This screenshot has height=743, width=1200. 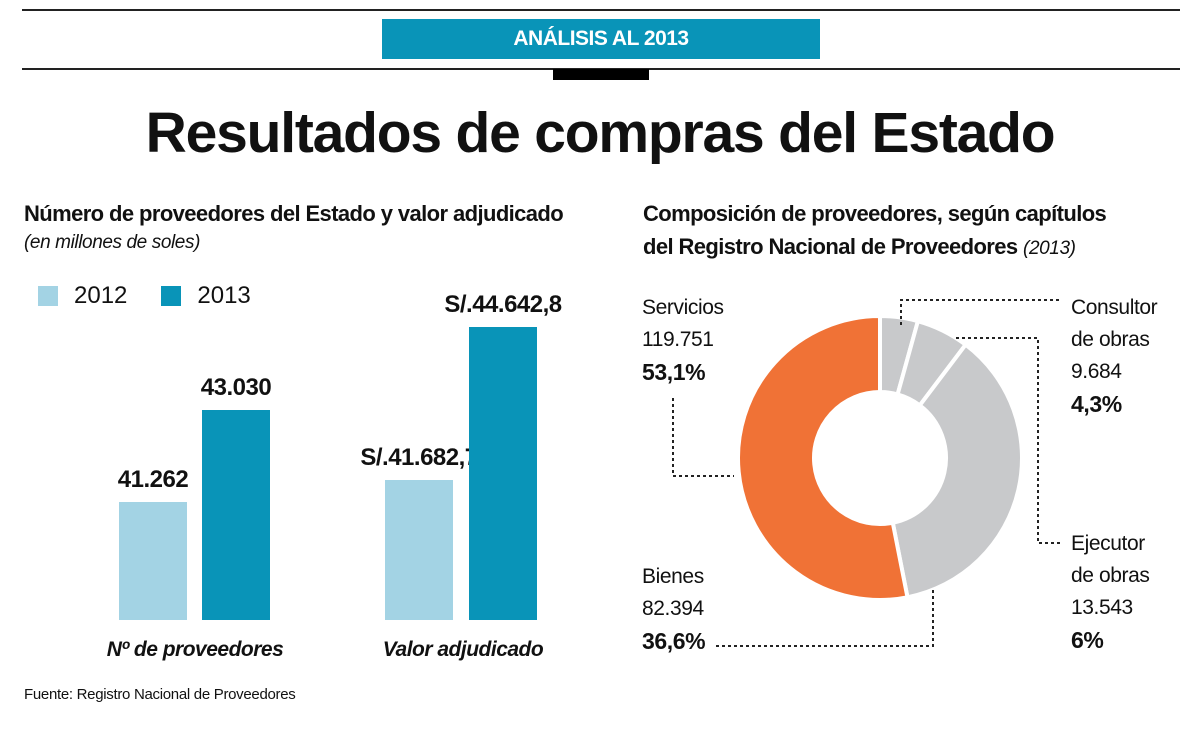 I want to click on category-label: Valor adjudicado, so click(x=463, y=649).